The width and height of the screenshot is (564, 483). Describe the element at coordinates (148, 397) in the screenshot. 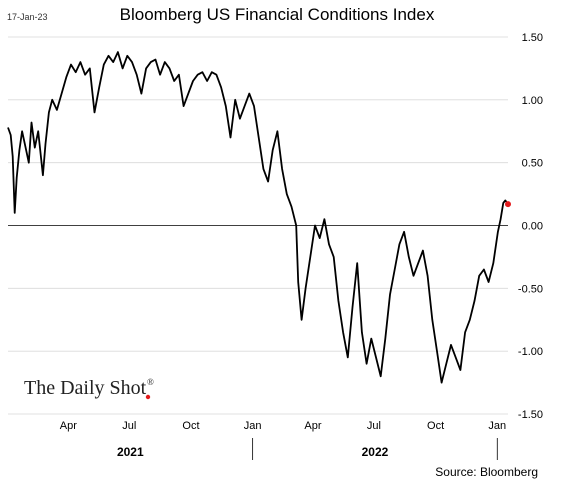

I see `watermark-accent-dot` at that location.